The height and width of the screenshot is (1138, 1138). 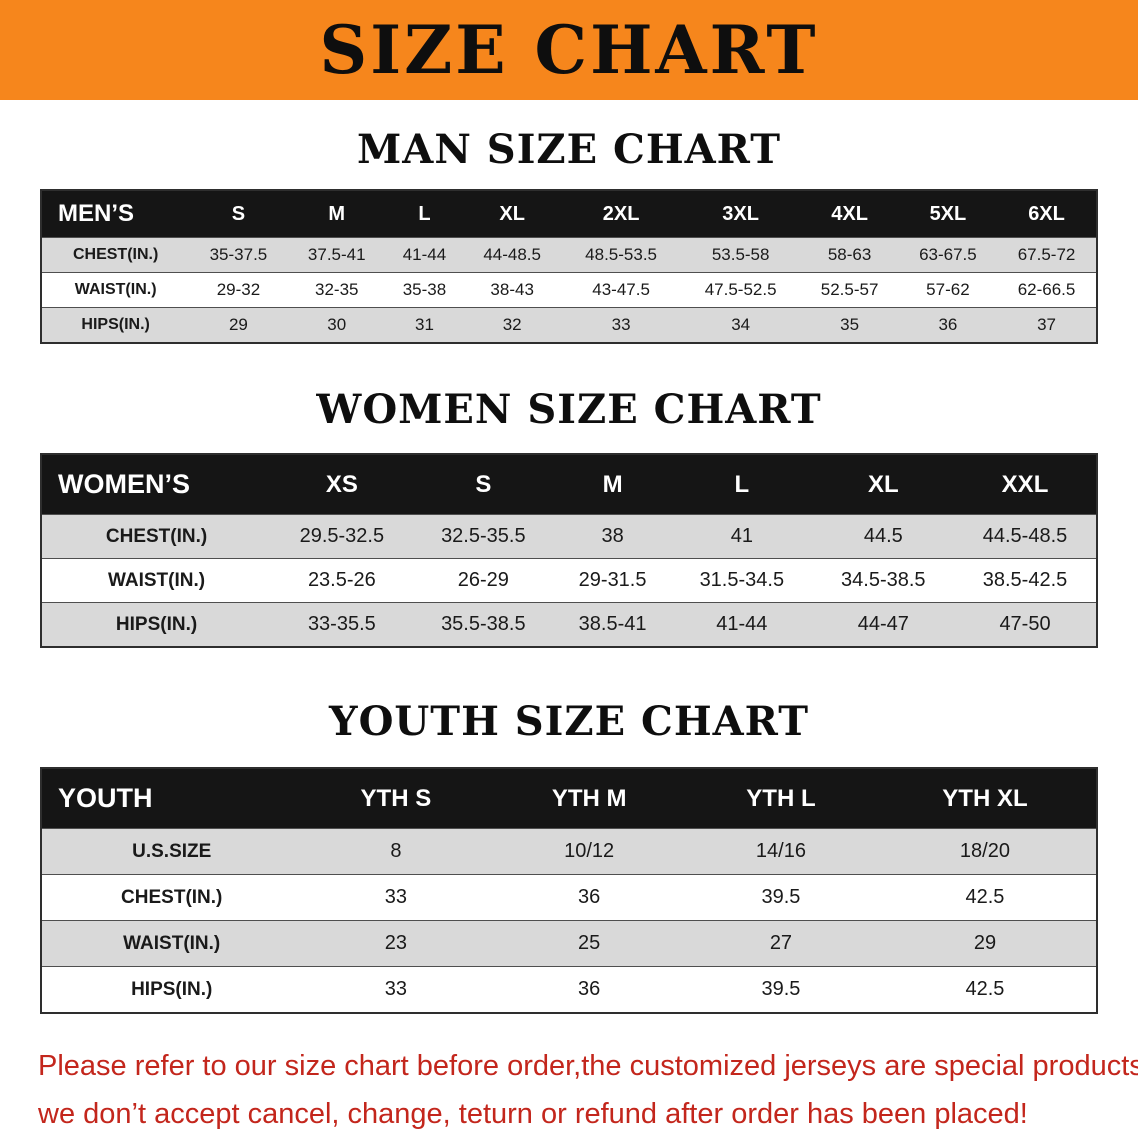 I want to click on size-value-cell: 34.5-38.5, so click(x=883, y=580).